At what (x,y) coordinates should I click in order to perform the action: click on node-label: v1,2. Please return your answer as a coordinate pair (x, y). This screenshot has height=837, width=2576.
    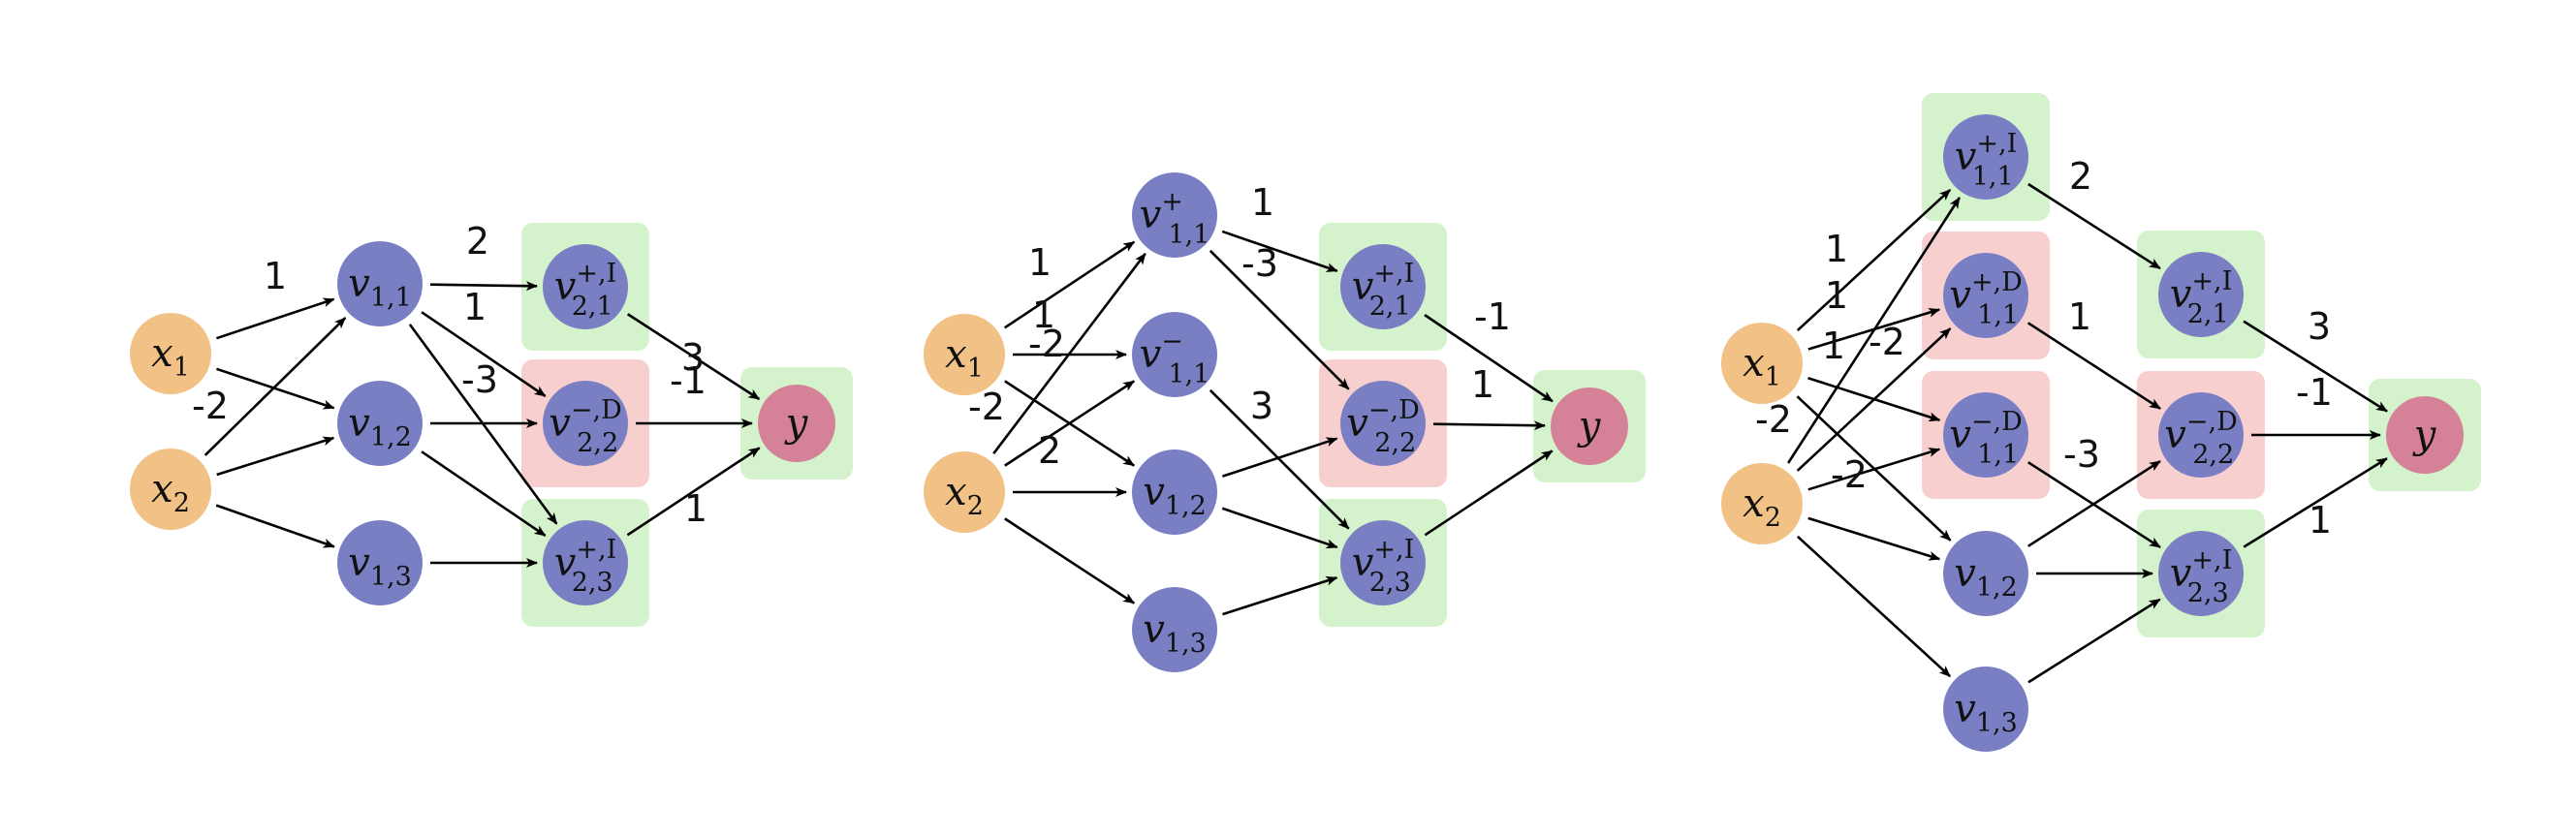
    Looking at the image, I should click on (1986, 577).